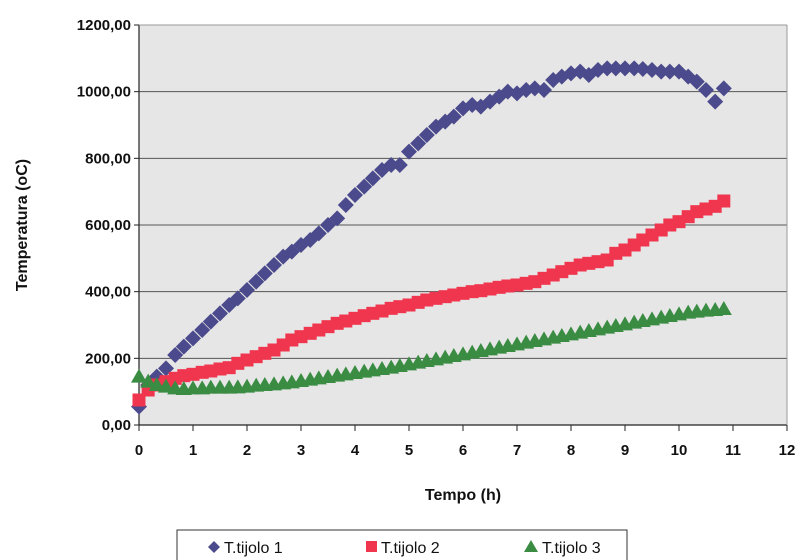 The width and height of the screenshot is (800, 560). What do you see at coordinates (108, 225) in the screenshot?
I see `y-tick-label: 600,00` at bounding box center [108, 225].